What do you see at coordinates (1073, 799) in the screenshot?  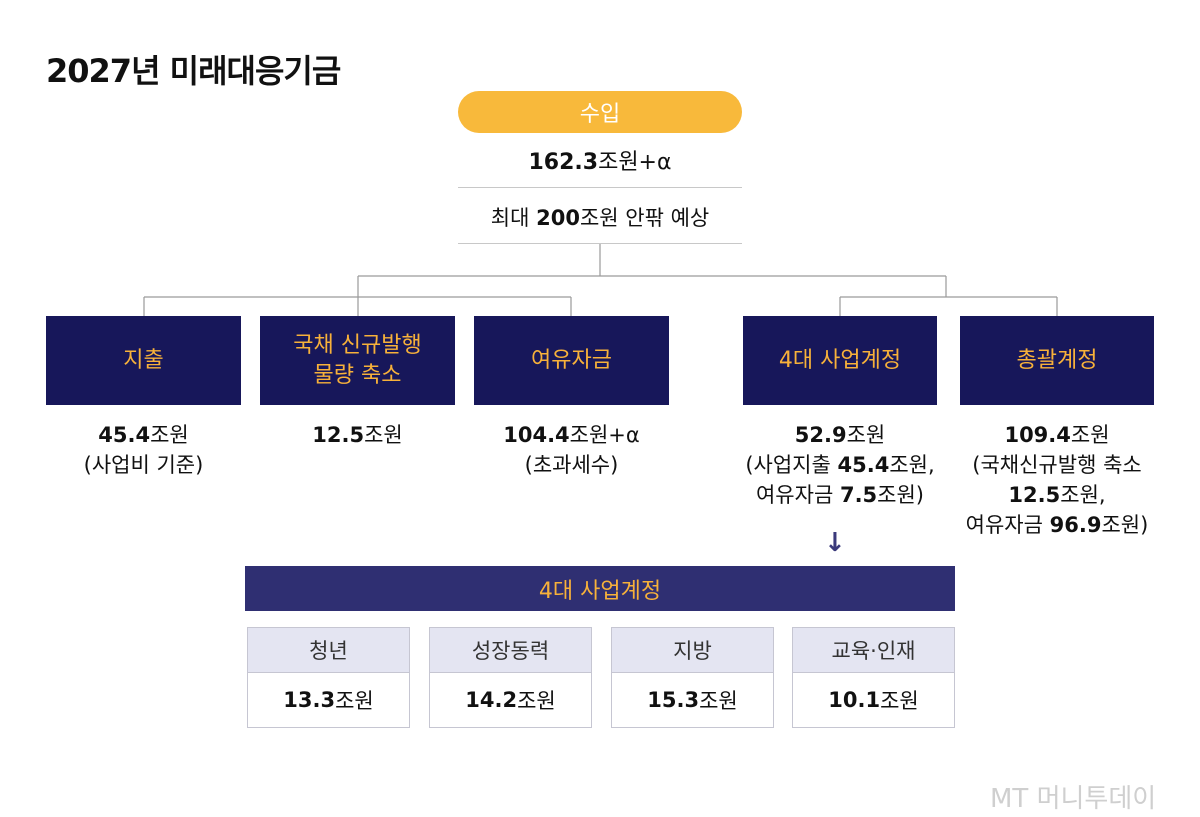 I see `publisher-logo: MT 머니투데이` at bounding box center [1073, 799].